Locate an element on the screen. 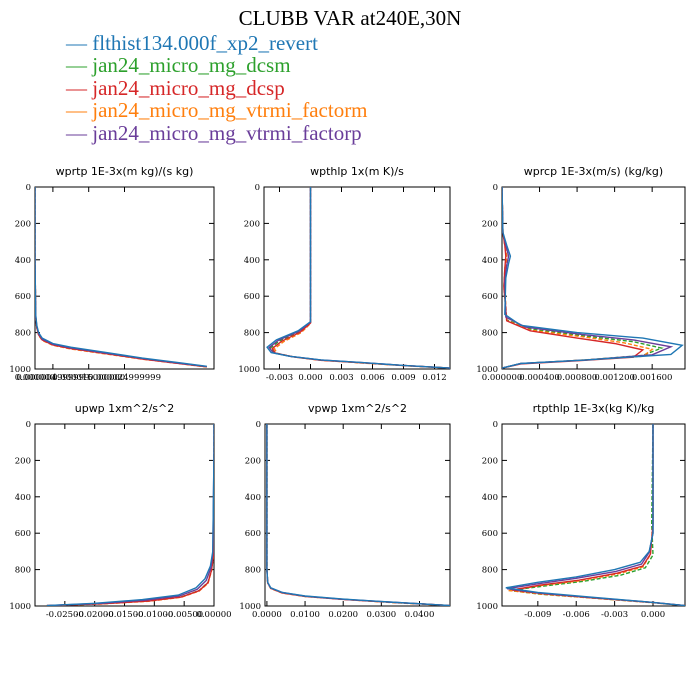 This screenshot has width=700, height=700. panel-title: upwp 1xm^2/s^2 is located at coordinates (125, 408).